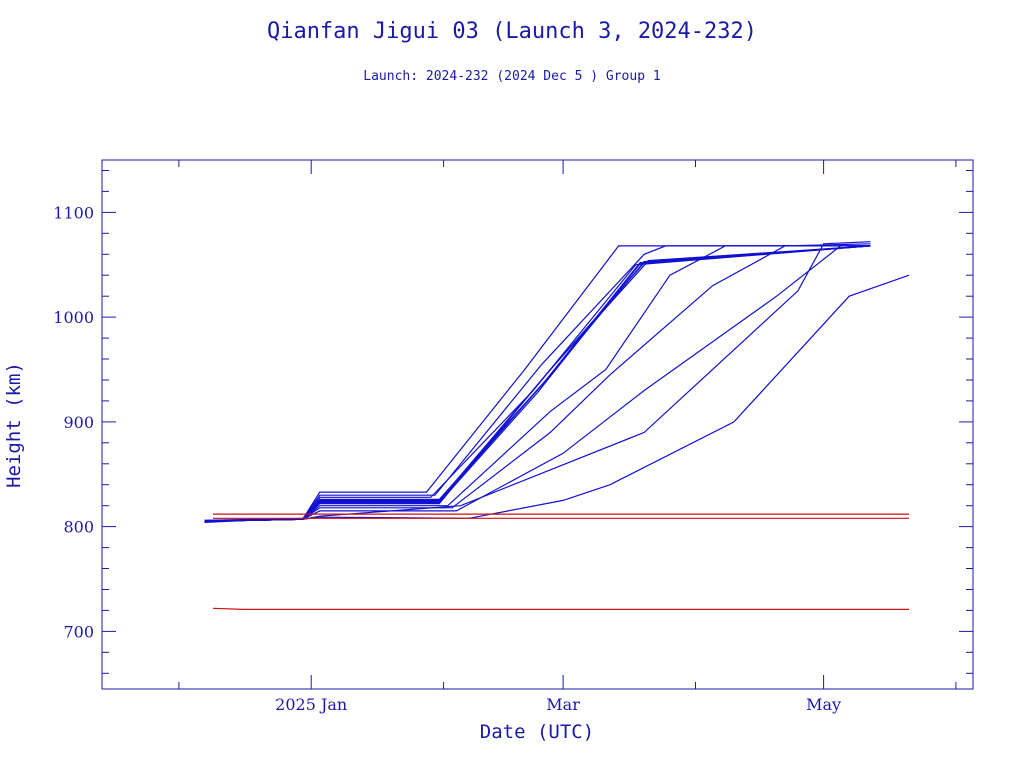  What do you see at coordinates (537, 732) in the screenshot?
I see `x-axis-label: Date (UTC)` at bounding box center [537, 732].